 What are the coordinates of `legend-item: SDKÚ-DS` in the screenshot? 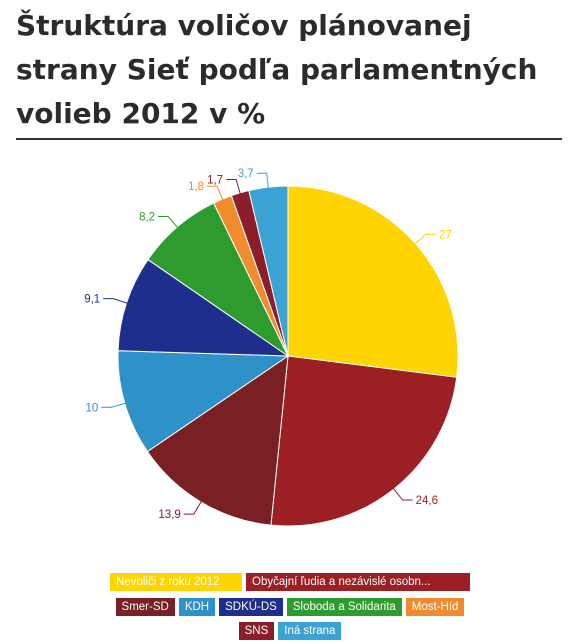 It's located at (251, 607).